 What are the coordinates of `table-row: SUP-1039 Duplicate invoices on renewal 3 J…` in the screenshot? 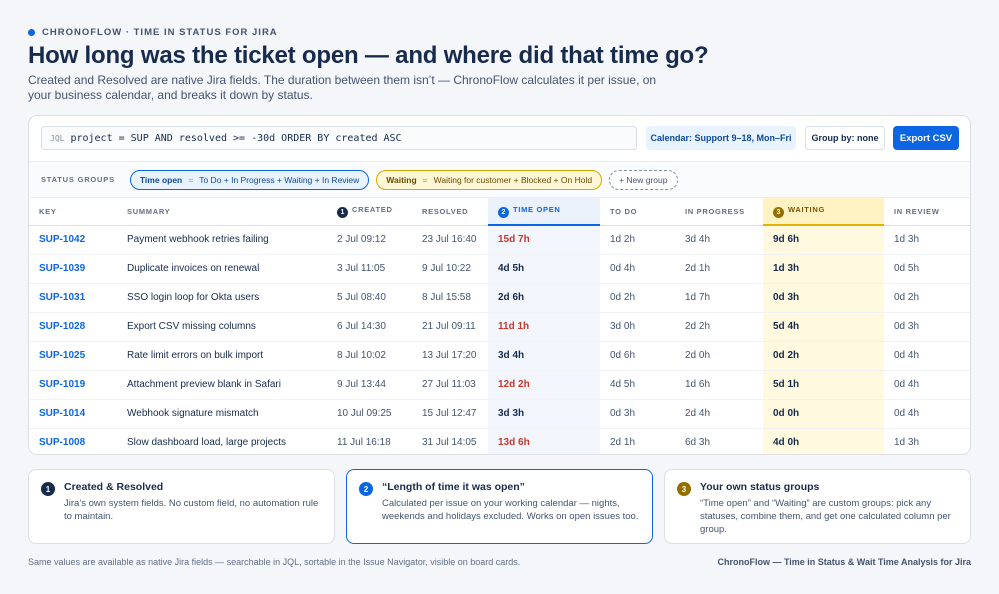 It's located at (499, 269).